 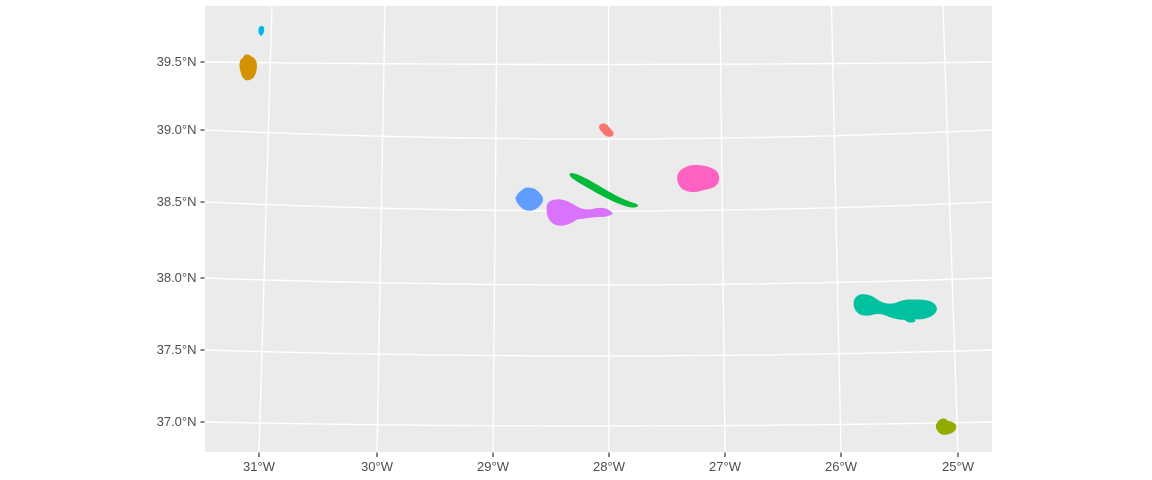 I want to click on island-sao-miguel, so click(x=895, y=308).